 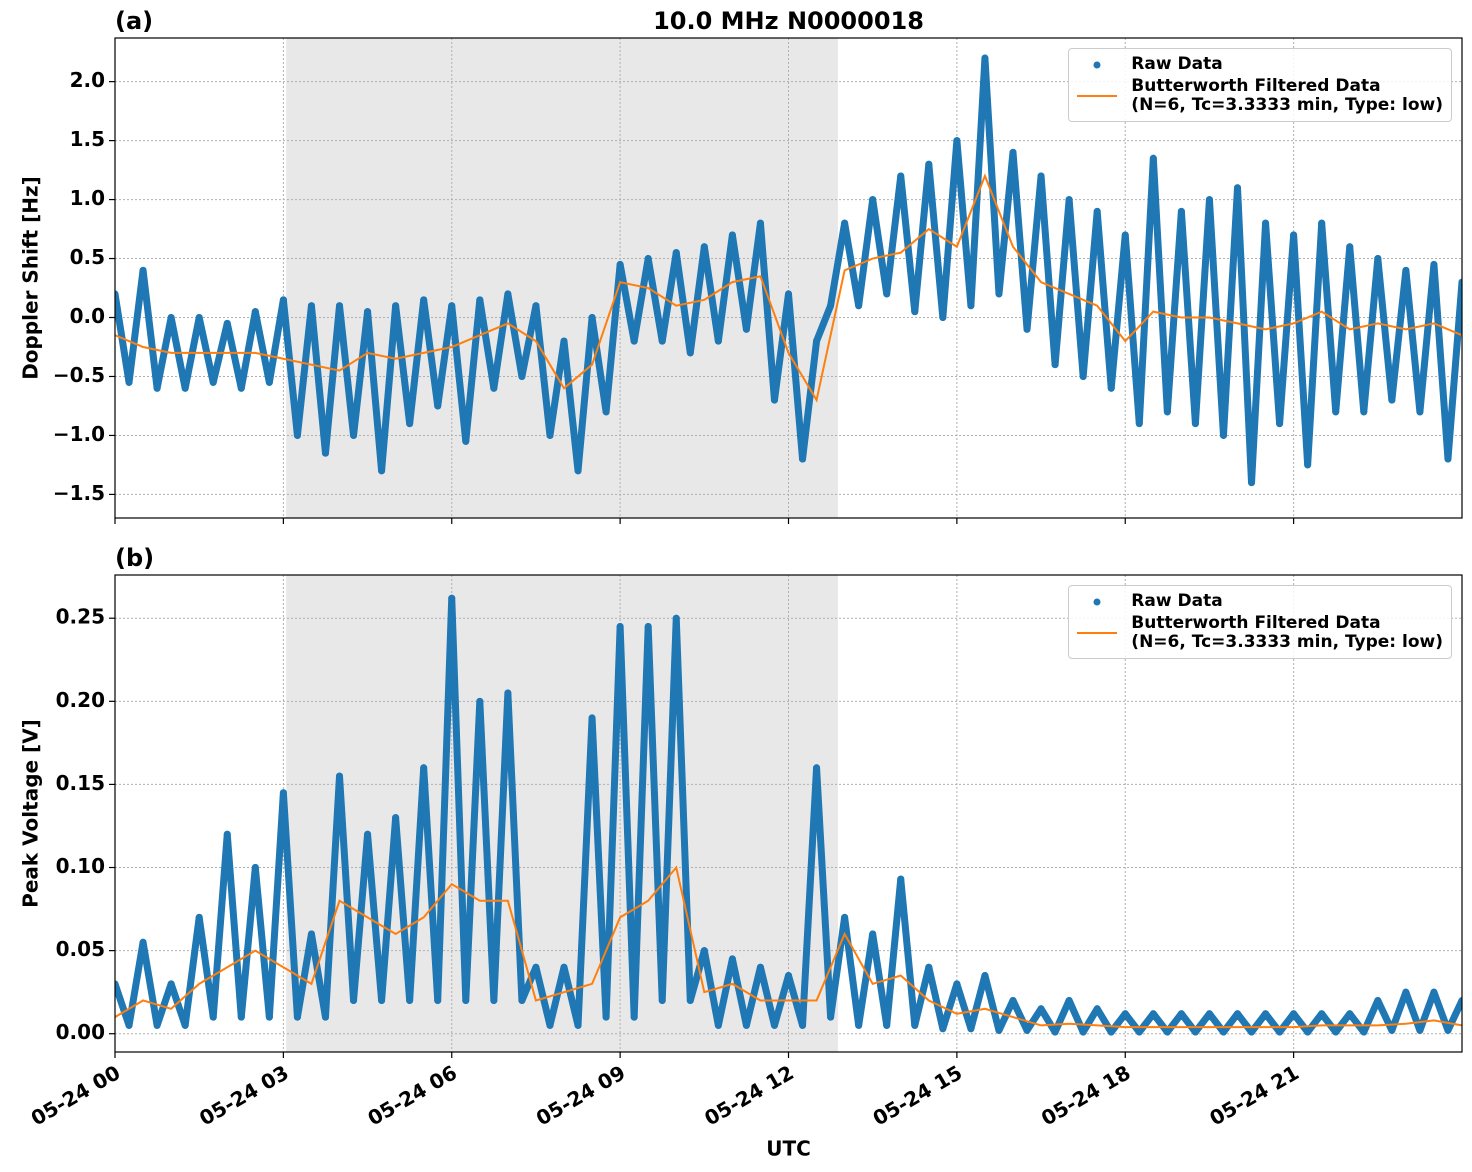 What do you see at coordinates (1254, 1095) in the screenshot?
I see `x-tick-label: 05-24 21` at bounding box center [1254, 1095].